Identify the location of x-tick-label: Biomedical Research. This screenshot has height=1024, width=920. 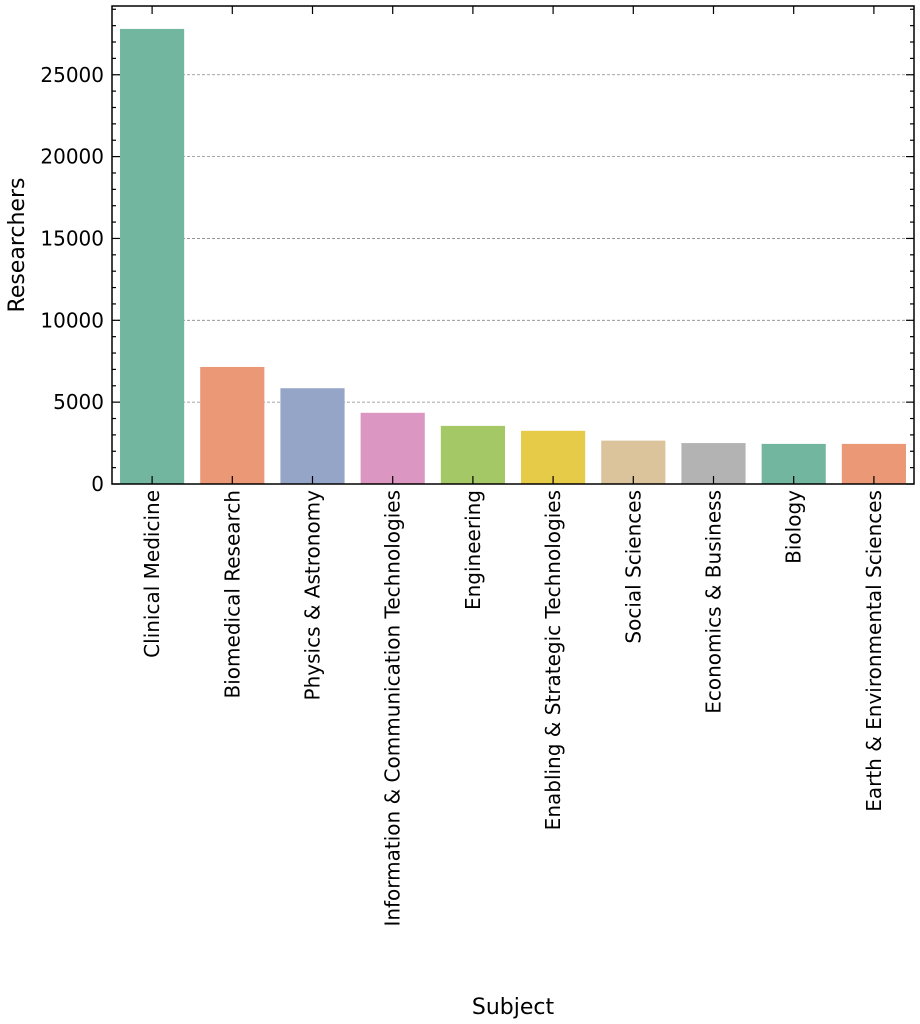
(232, 594).